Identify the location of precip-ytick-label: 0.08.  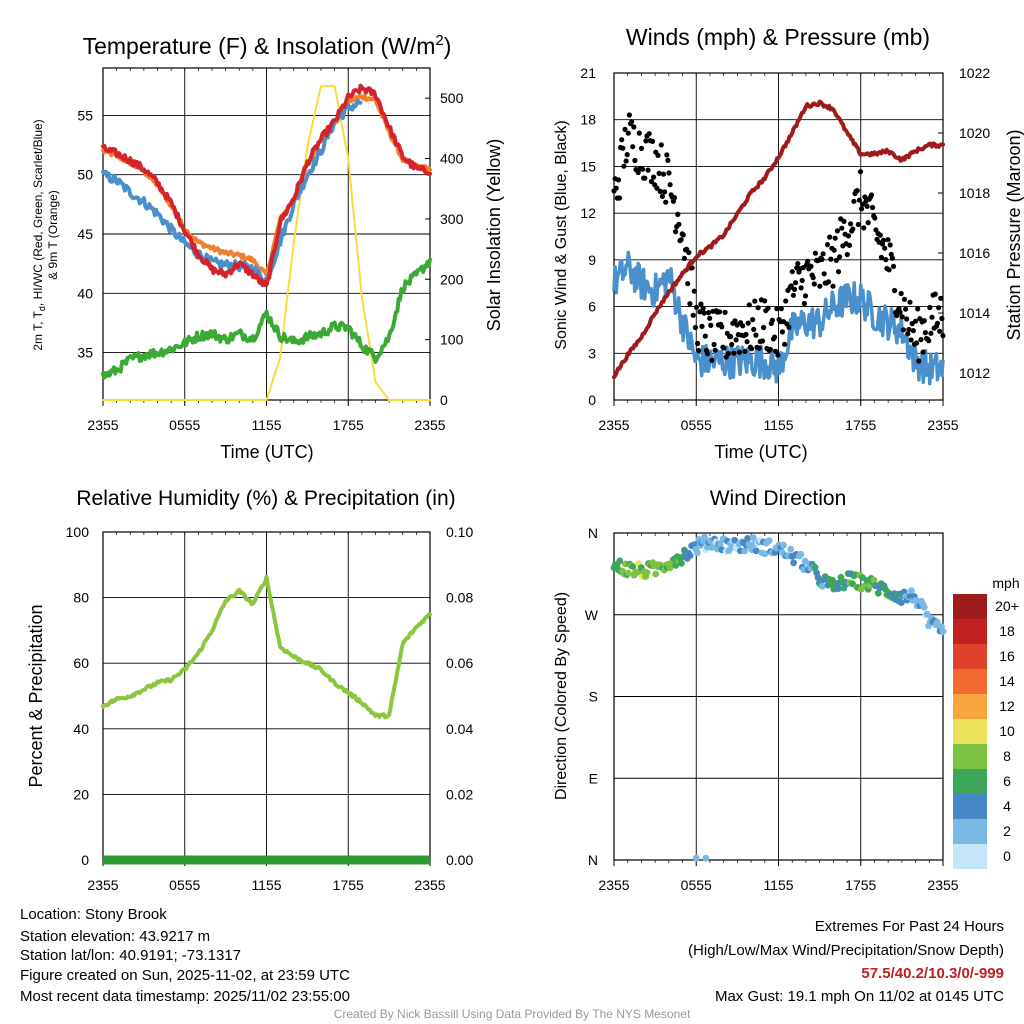
(459, 598).